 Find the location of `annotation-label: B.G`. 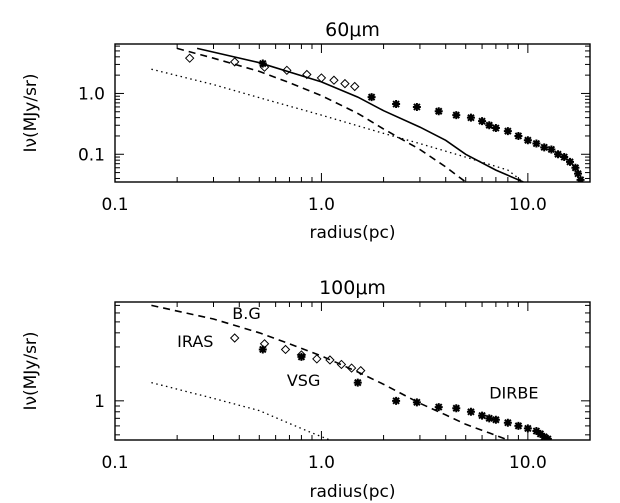

annotation-label: B.G is located at coordinates (246, 313).